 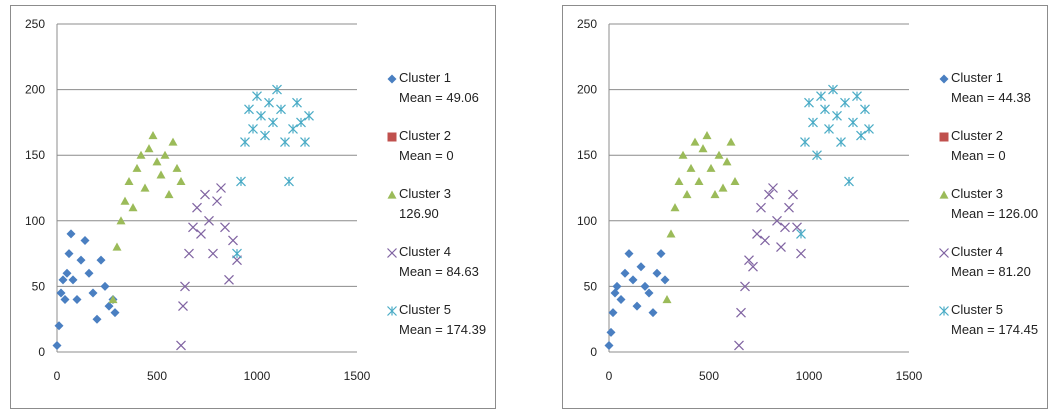 I want to click on triangle-marker-icon, so click(x=392, y=194).